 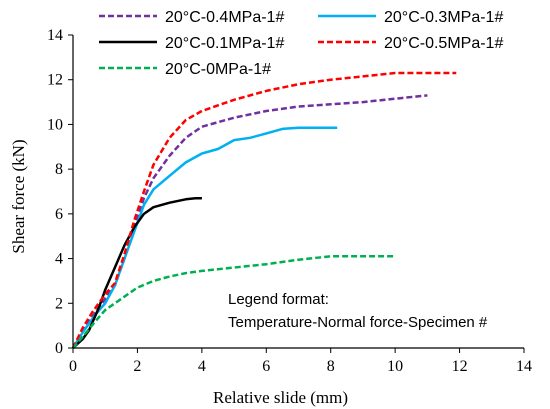 I want to click on note-line: Legend format:, so click(x=278, y=299).